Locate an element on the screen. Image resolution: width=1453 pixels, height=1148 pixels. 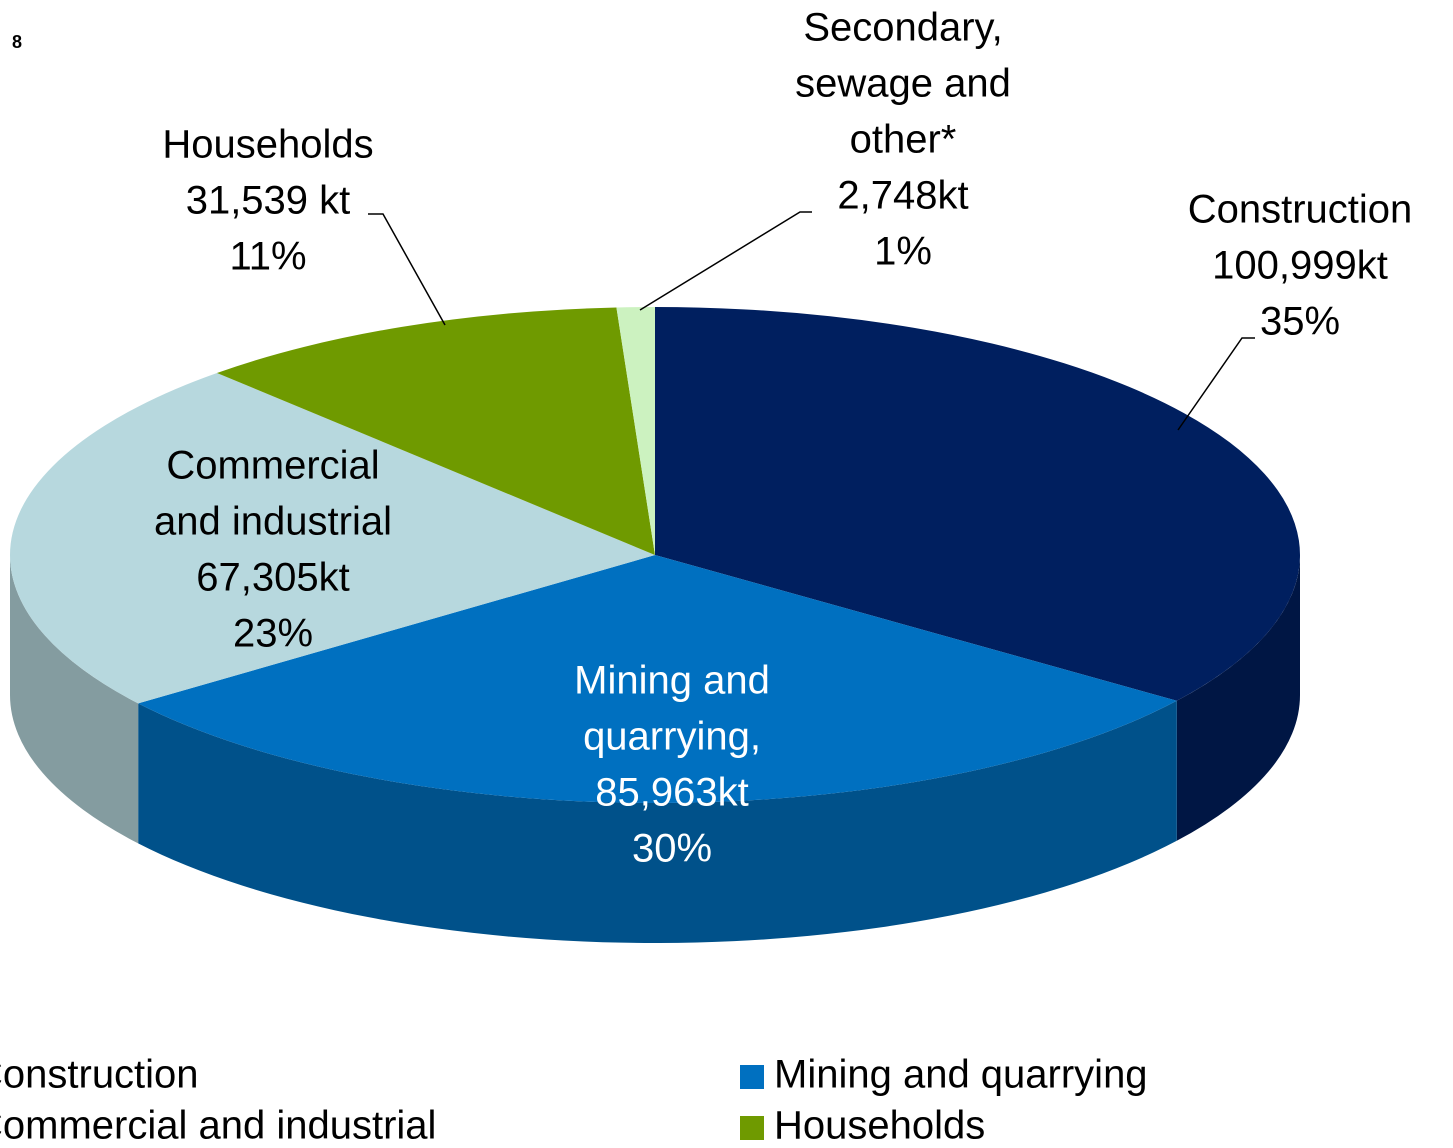
data-label-value: 67,305kt is located at coordinates (272, 578).